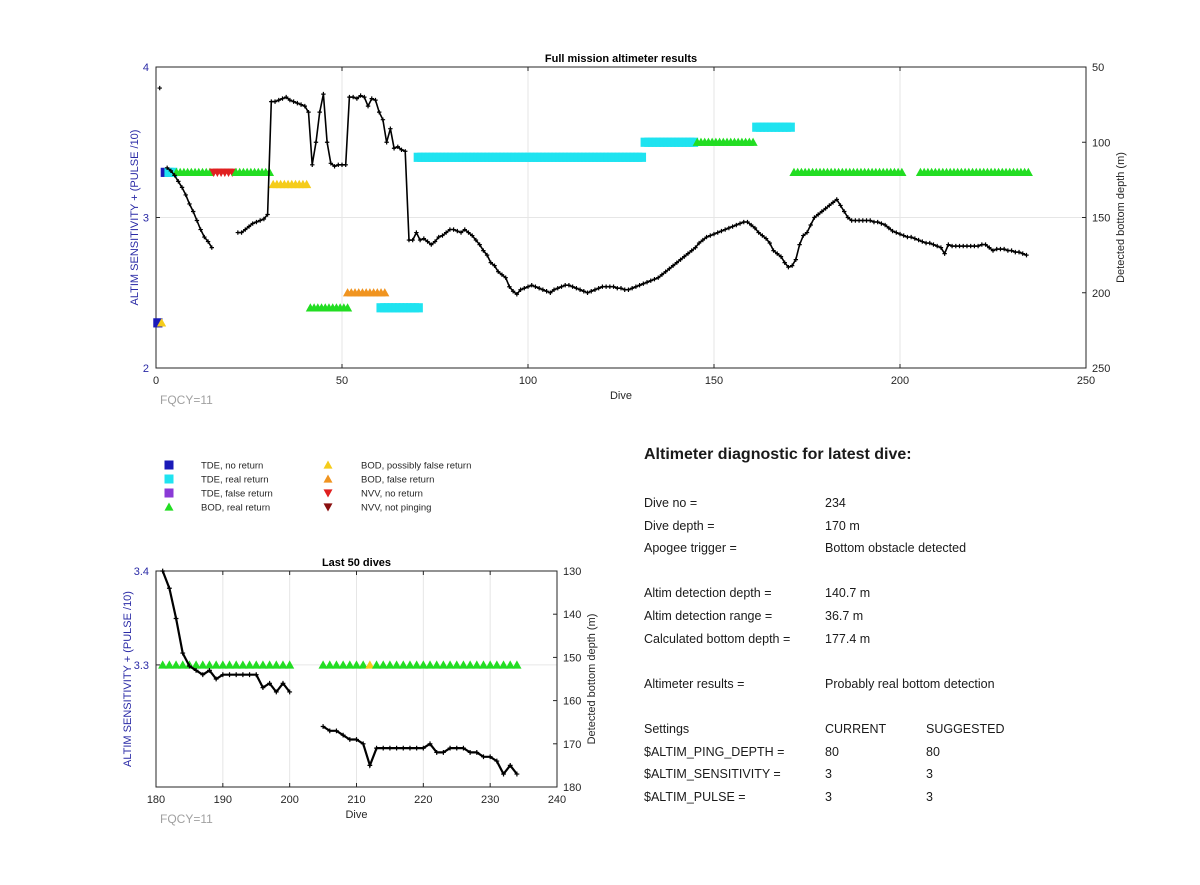  What do you see at coordinates (856, 728) in the screenshot?
I see `current-label: CURRENT` at bounding box center [856, 728].